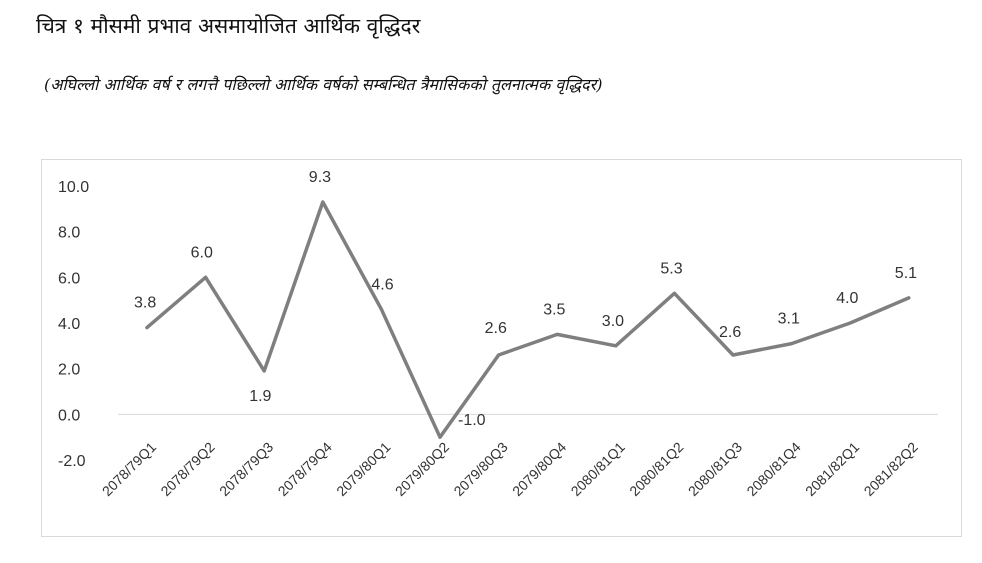 The height and width of the screenshot is (563, 982). What do you see at coordinates (305, 469) in the screenshot?
I see `x-tick-label: 2078/79Q4` at bounding box center [305, 469].